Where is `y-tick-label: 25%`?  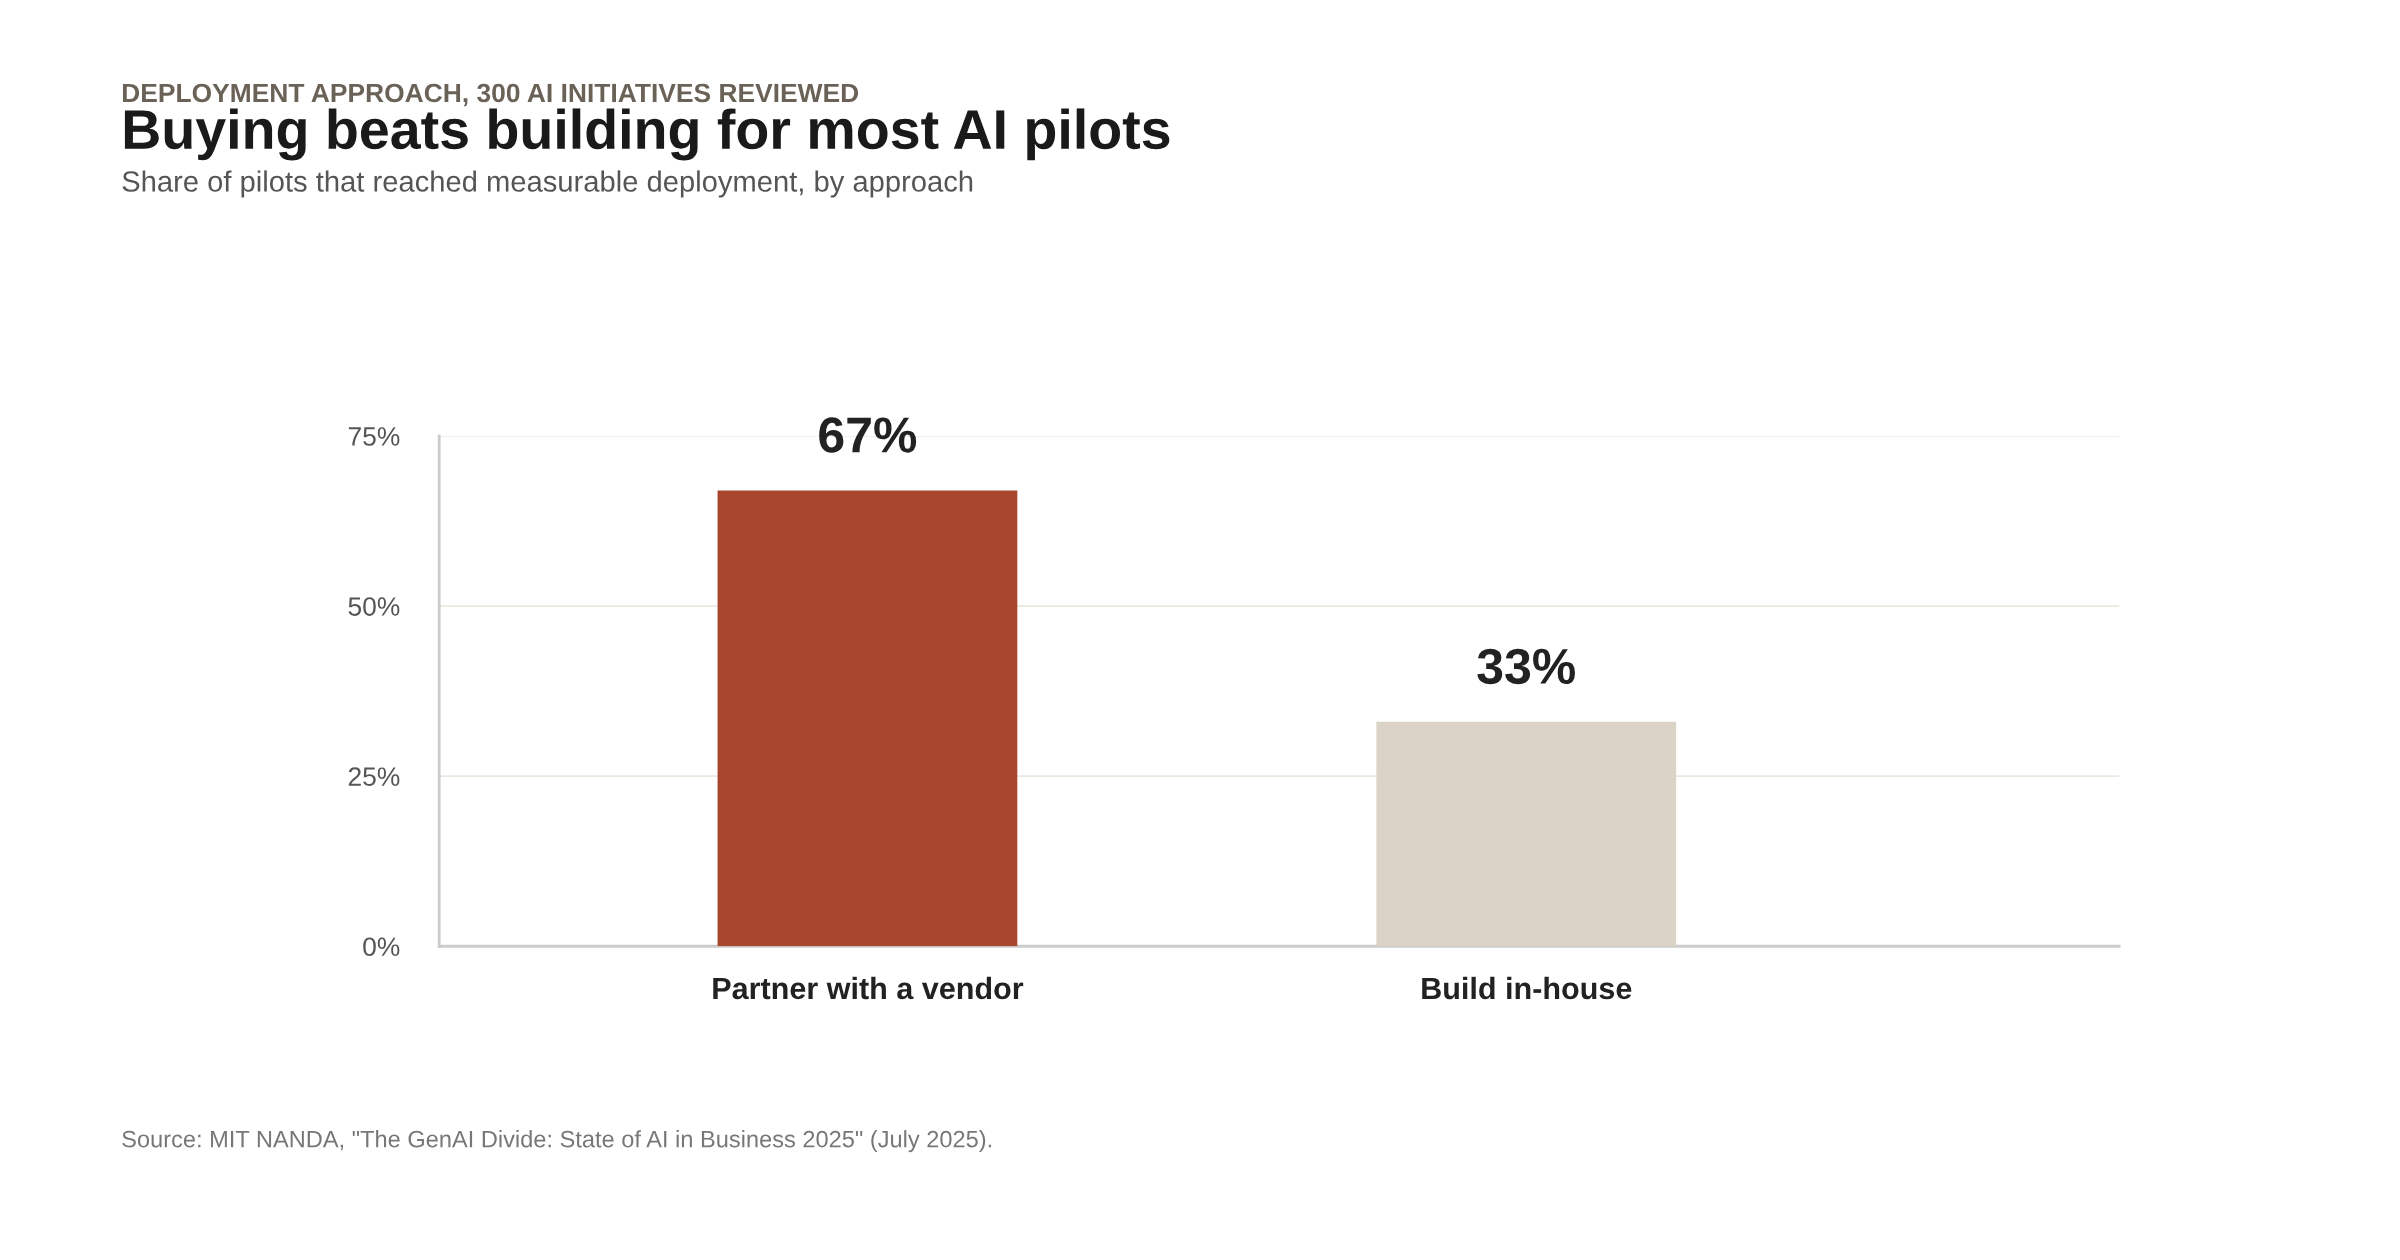 y-tick-label: 25% is located at coordinates (374, 776).